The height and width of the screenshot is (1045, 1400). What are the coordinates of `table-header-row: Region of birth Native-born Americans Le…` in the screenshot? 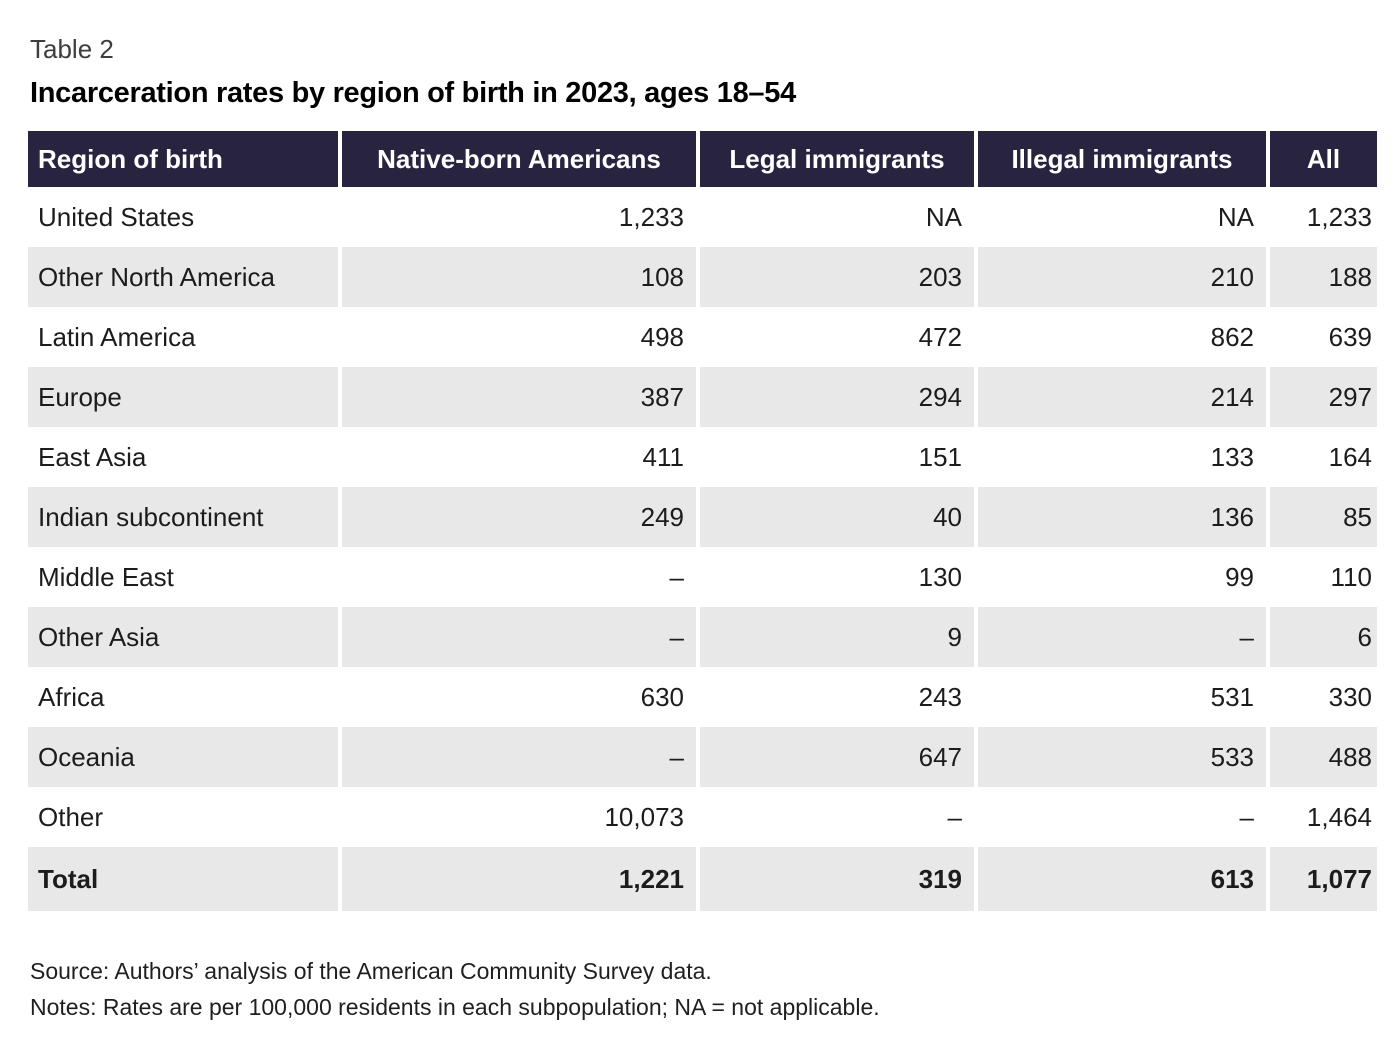 It's located at (702, 159).